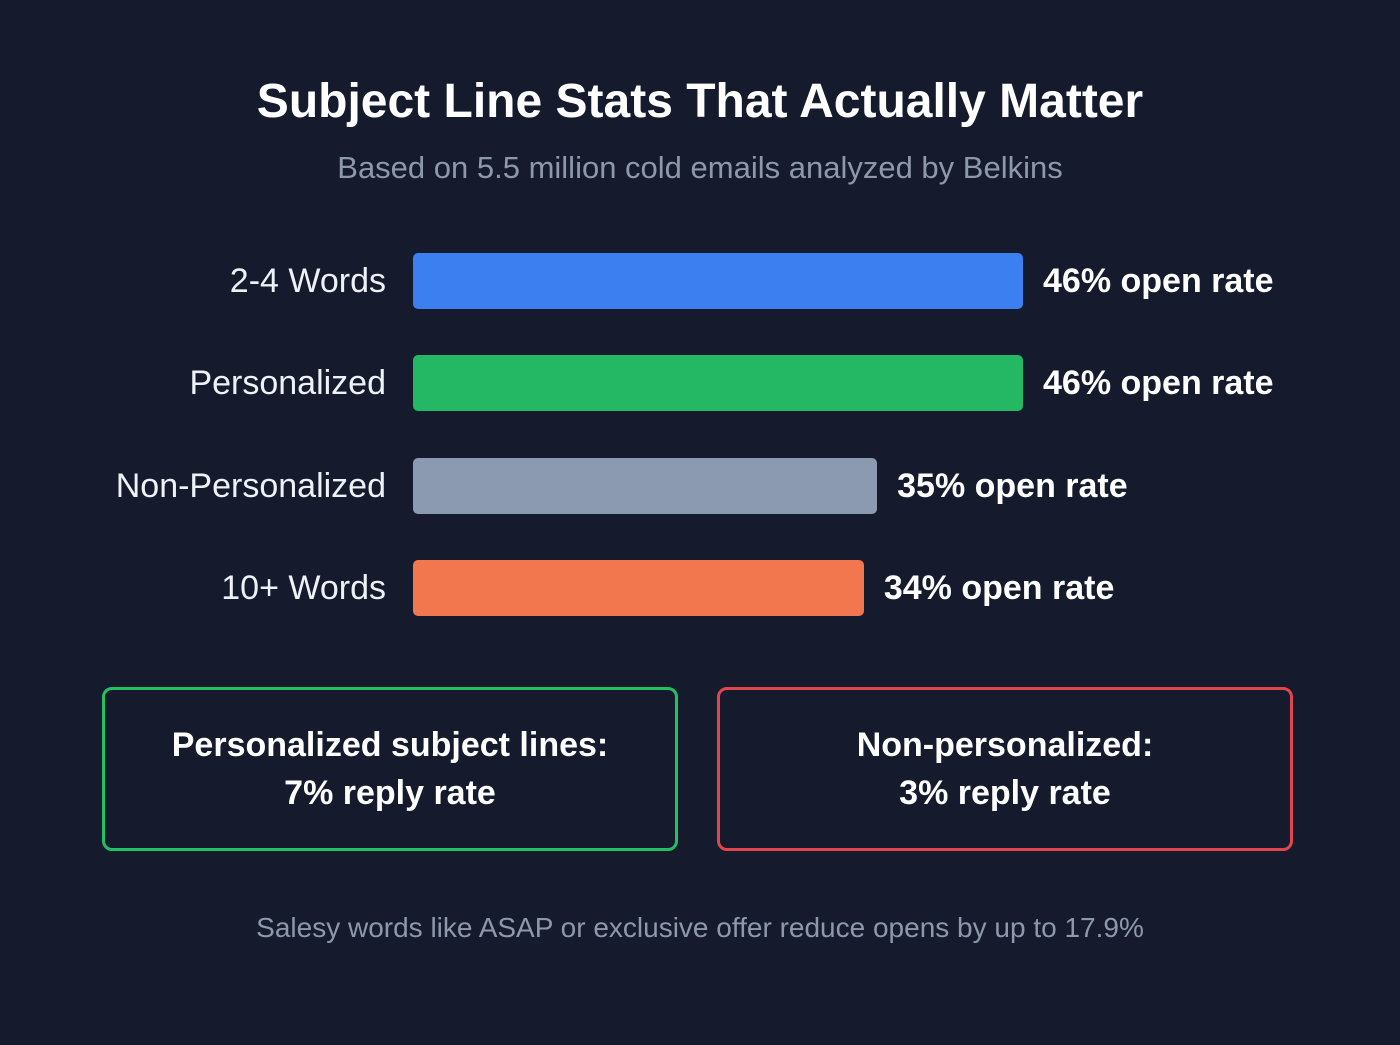 The width and height of the screenshot is (1400, 1045). What do you see at coordinates (1005, 769) in the screenshot?
I see `callout-non-personalized: Non-personalized: 3% reply rate` at bounding box center [1005, 769].